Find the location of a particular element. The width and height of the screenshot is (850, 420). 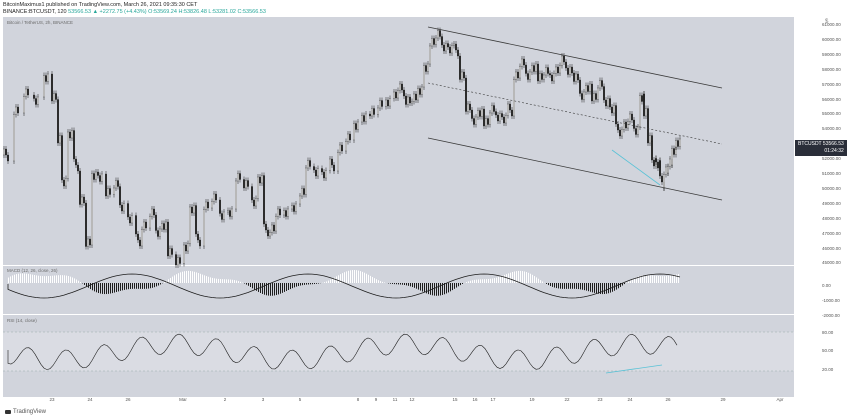

price-axis is located at coordinates (822, 207).